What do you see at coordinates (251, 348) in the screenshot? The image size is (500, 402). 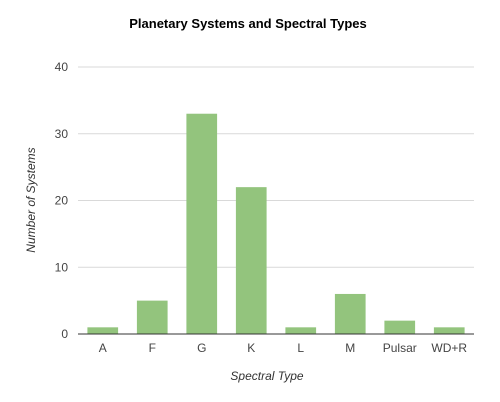 I see `x-tick-label: K` at bounding box center [251, 348].